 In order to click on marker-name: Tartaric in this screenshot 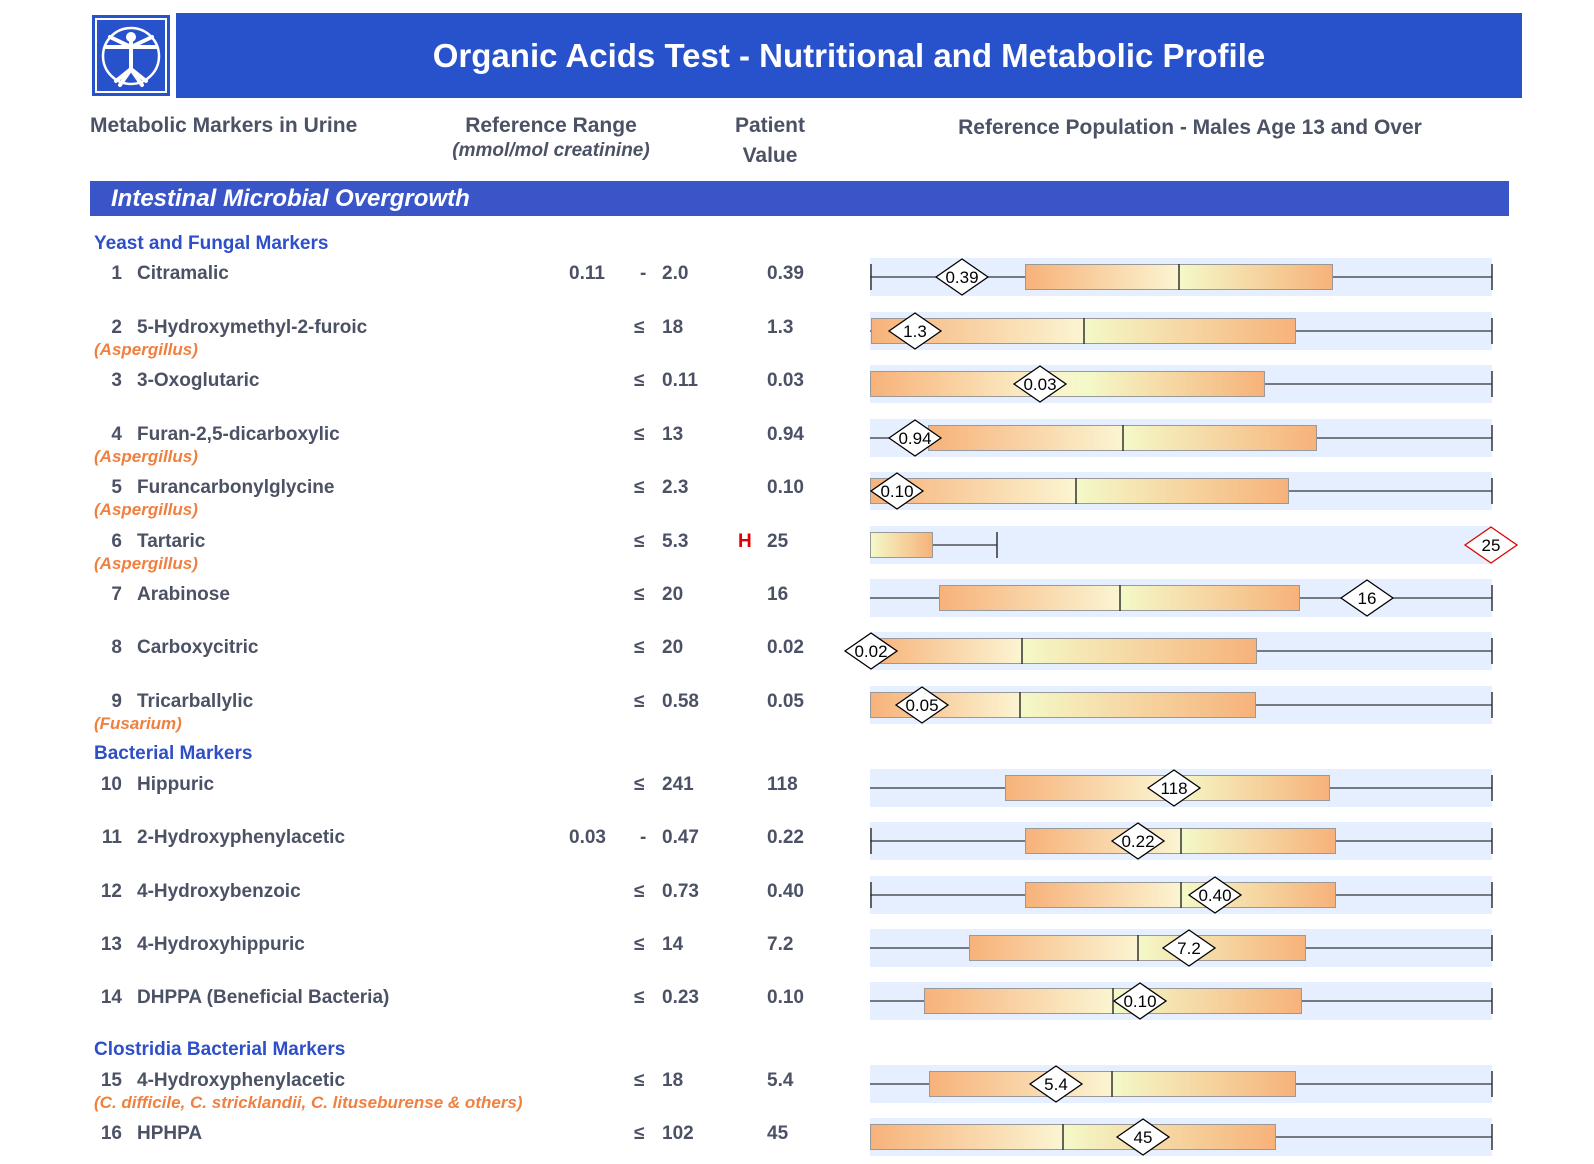, I will do `click(171, 541)`.